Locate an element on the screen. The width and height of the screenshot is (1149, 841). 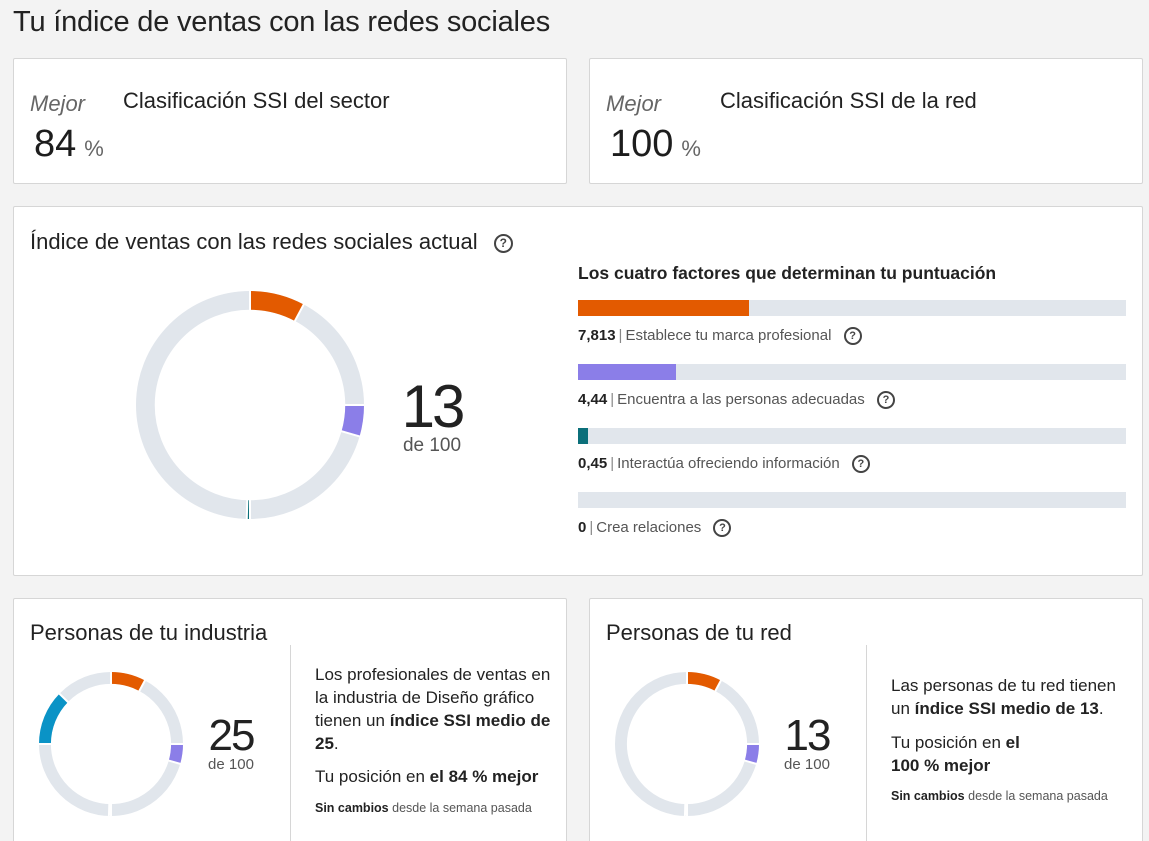
rank-title: Clasificación SSI del sector is located at coordinates (256, 100).